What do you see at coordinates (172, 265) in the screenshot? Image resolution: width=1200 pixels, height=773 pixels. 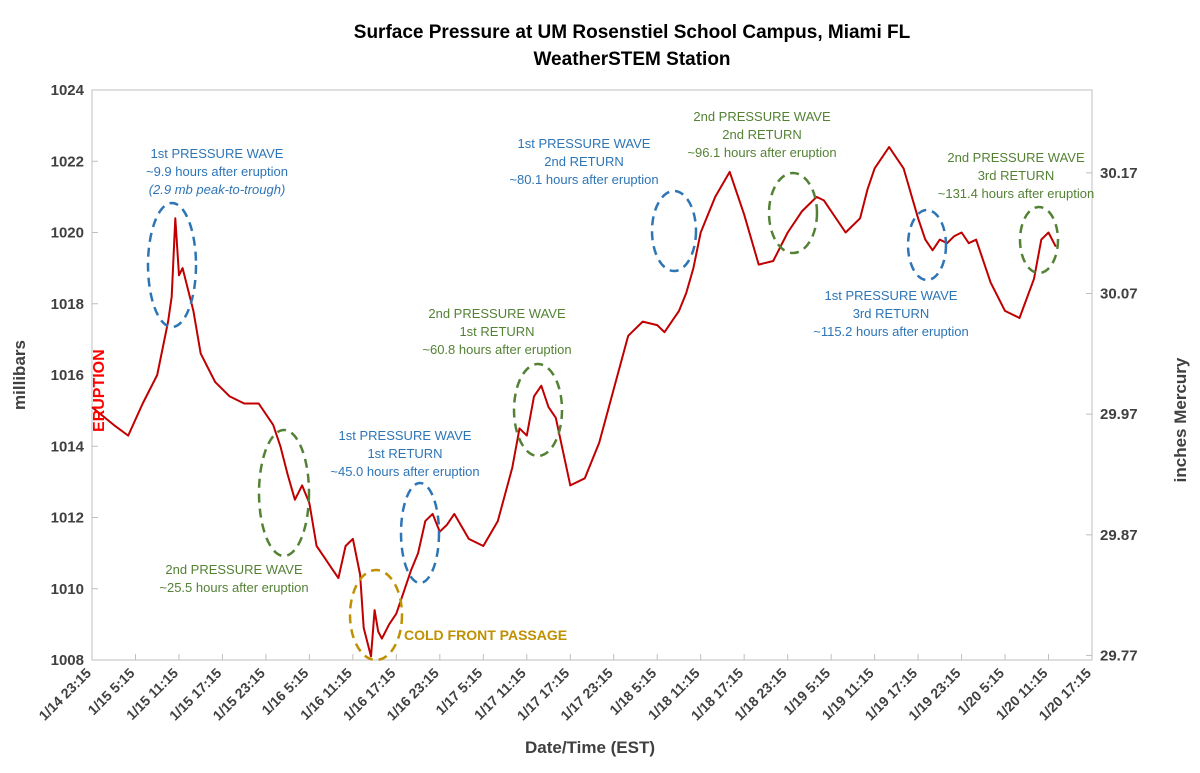 I see `ellipse-1st-wave` at bounding box center [172, 265].